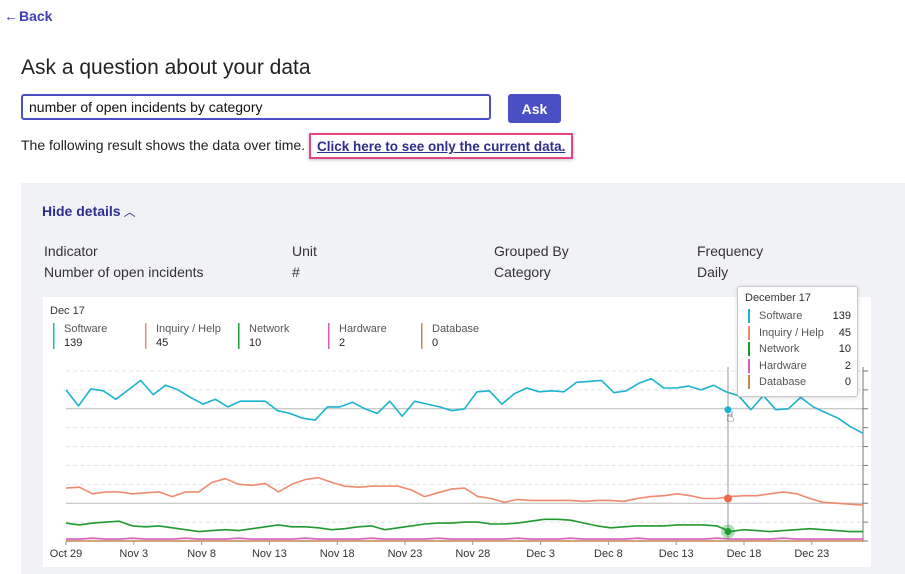 The height and width of the screenshot is (574, 905). I want to click on back-arrow-icon: ←, so click(11, 16).